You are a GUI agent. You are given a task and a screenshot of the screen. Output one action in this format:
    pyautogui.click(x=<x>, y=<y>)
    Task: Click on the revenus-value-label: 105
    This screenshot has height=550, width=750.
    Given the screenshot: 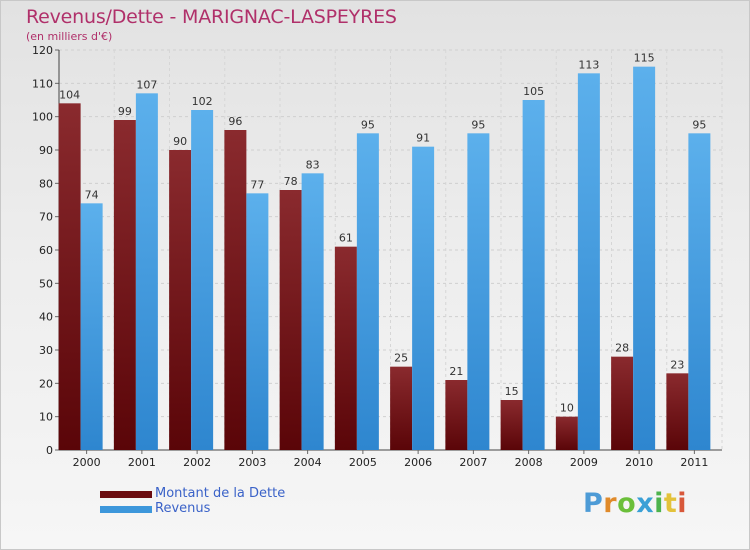 What is the action you would take?
    pyautogui.click(x=533, y=91)
    